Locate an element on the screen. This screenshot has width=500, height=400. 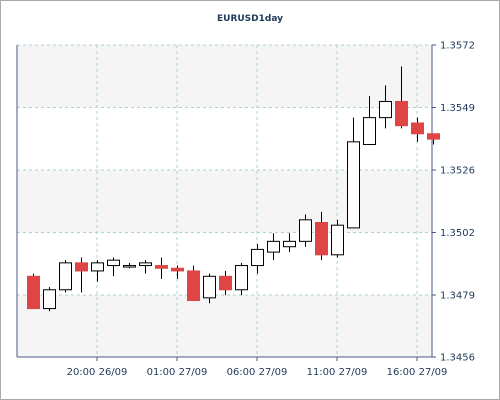
x-tick-label: 06:00 27/09 is located at coordinates (257, 372).